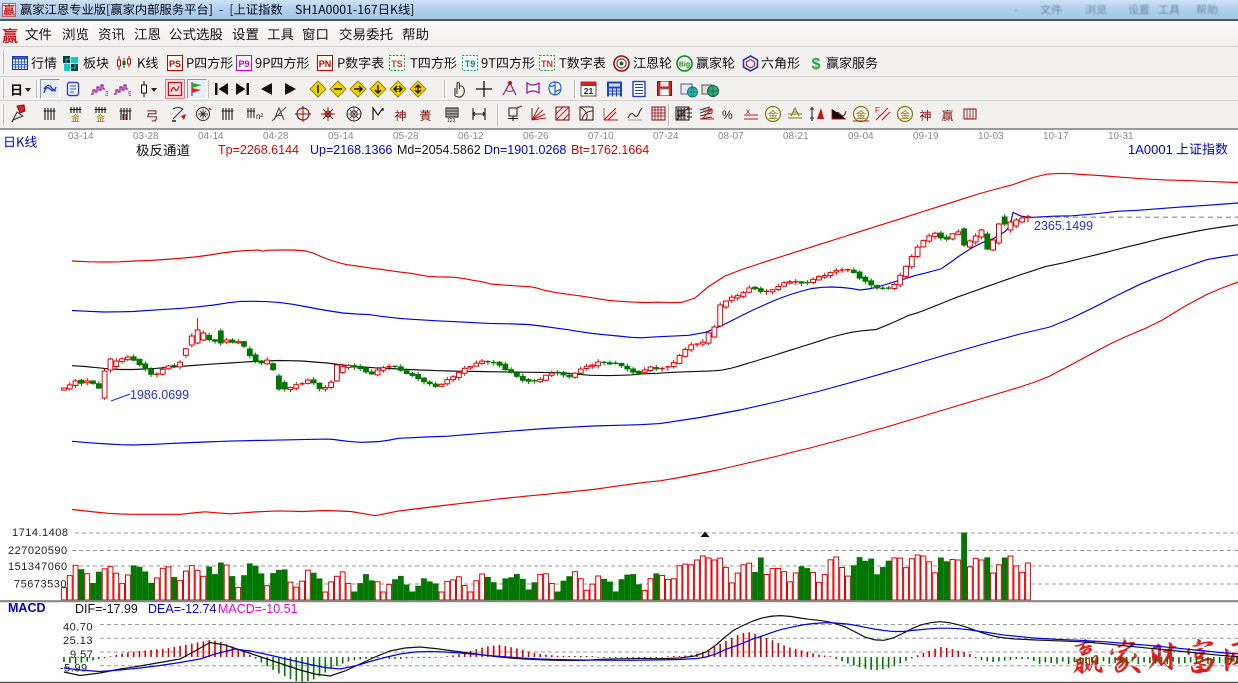 The image size is (1238, 683). What do you see at coordinates (159, 395) in the screenshot?
I see `svg-text: 1986.0699` at bounding box center [159, 395].